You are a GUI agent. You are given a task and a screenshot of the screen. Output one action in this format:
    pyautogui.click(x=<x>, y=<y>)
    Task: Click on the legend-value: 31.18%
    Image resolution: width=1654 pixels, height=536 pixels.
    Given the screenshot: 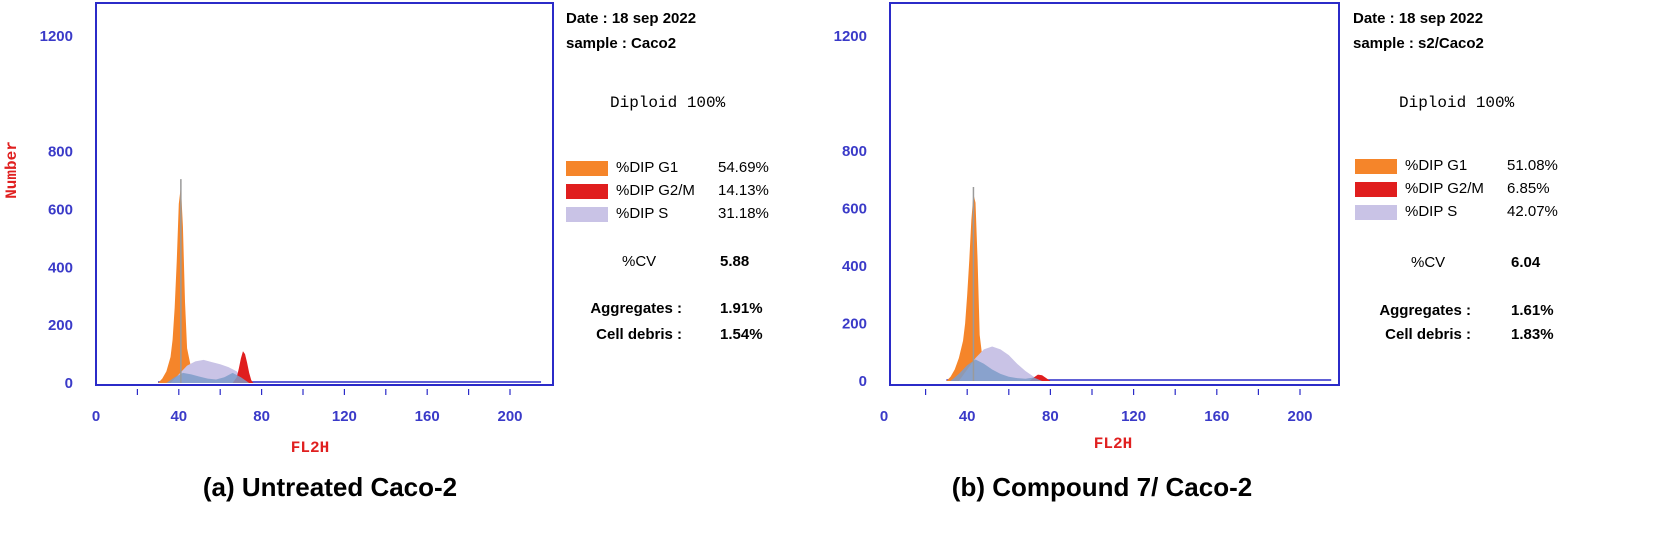 What is the action you would take?
    pyautogui.click(x=743, y=213)
    